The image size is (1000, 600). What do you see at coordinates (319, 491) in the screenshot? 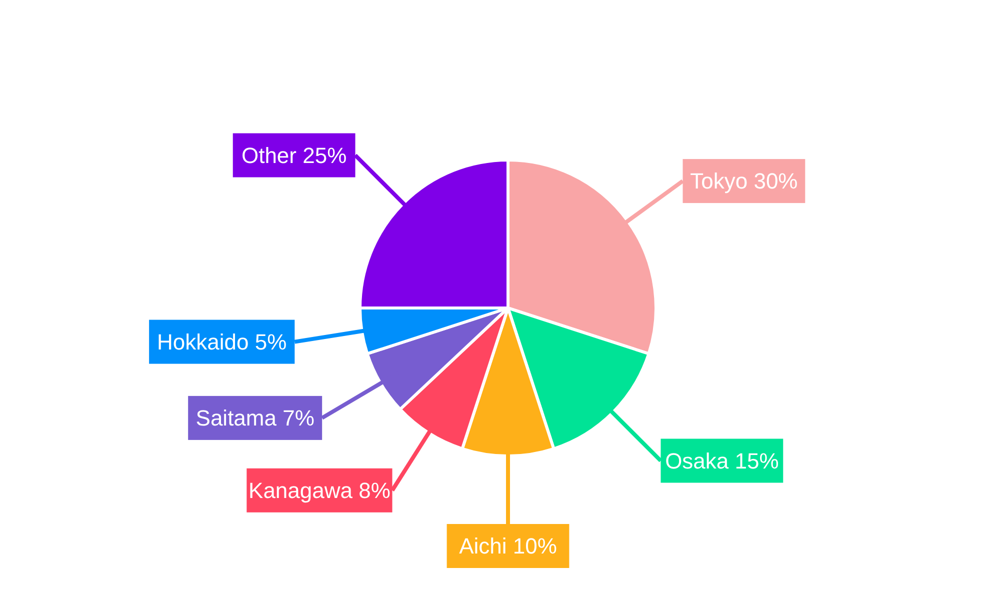
I see `slice-label: Kanagawa 8%` at bounding box center [319, 491].